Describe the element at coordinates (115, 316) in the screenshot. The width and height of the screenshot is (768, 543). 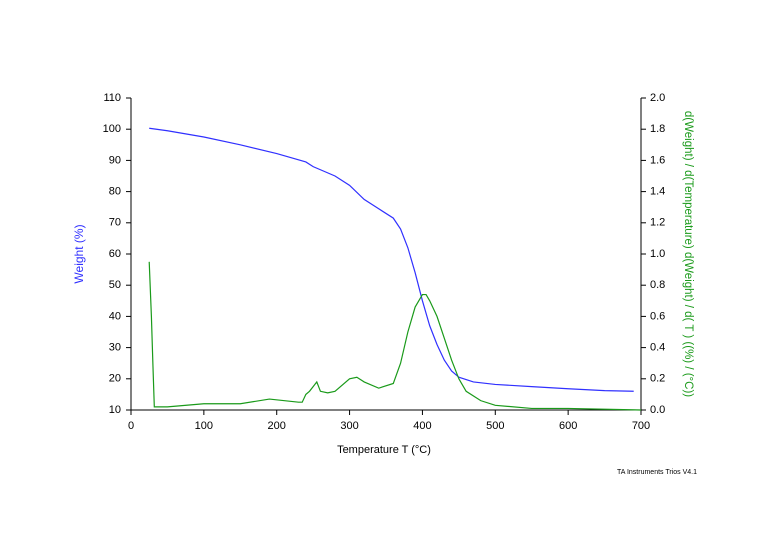
I see `y-tick-label: 40` at that location.